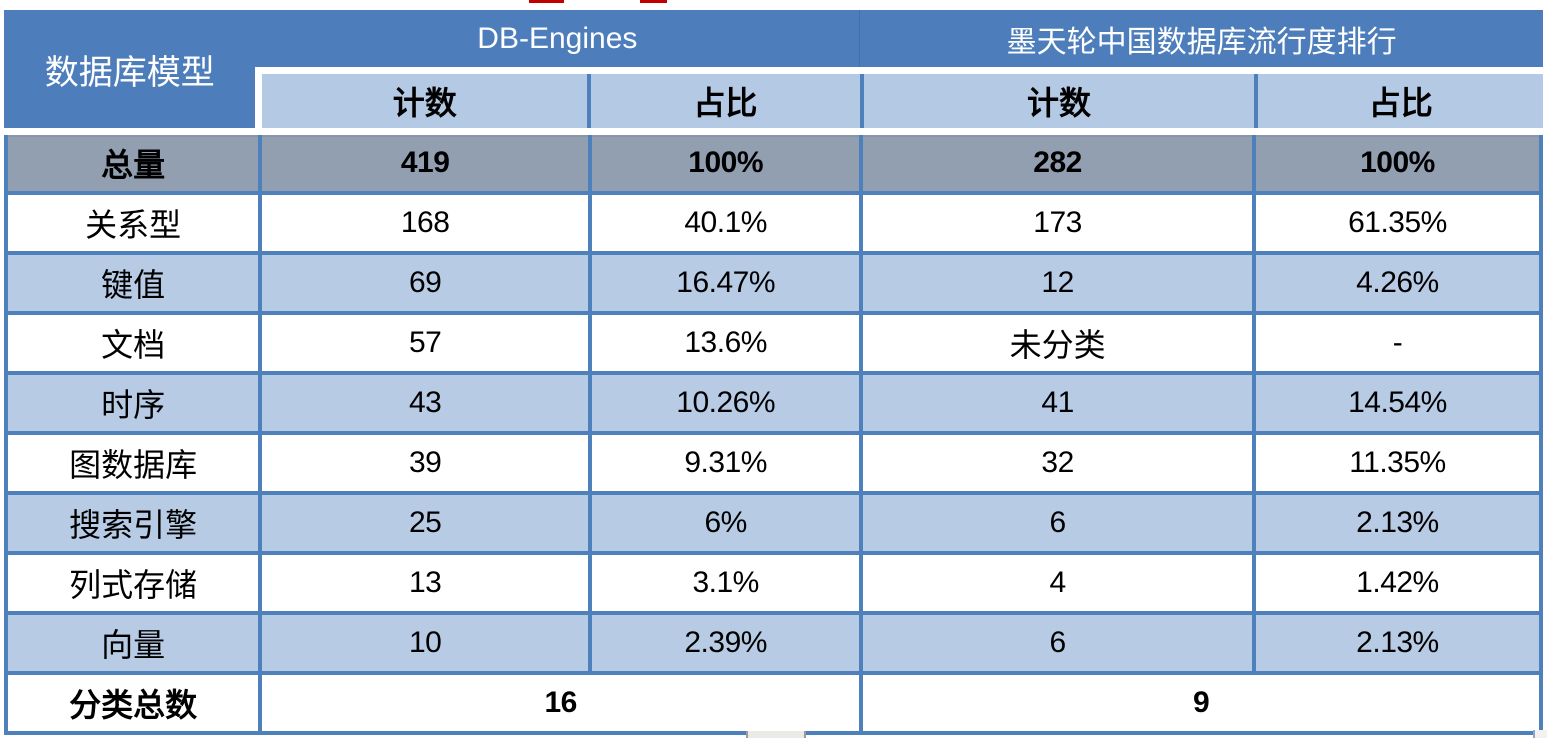 This screenshot has height=738, width=1547. I want to click on cell-value: 2.39%, so click(724, 643).